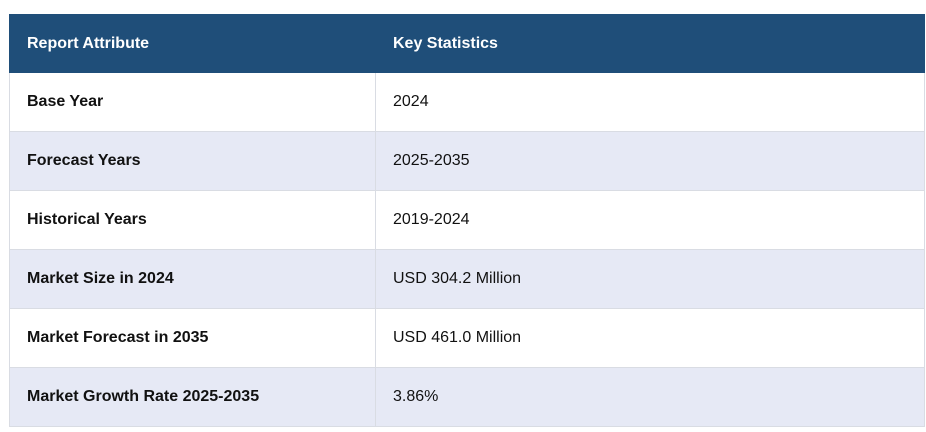 This screenshot has height=432, width=926. I want to click on header-key-statistics: Key Statistics, so click(650, 43).